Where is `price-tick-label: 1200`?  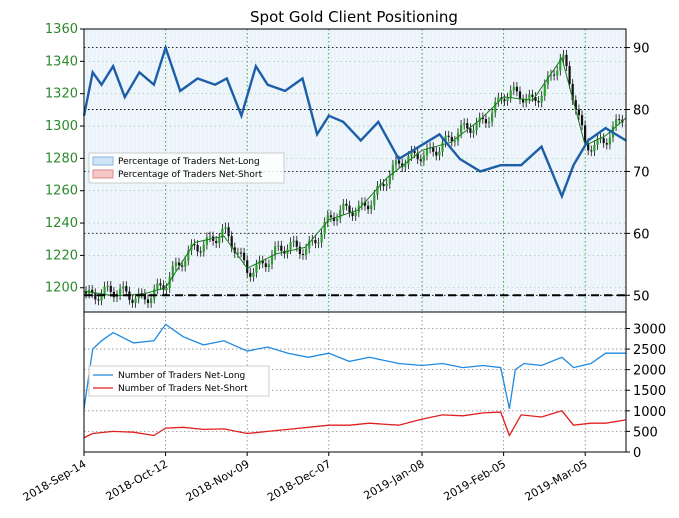
price-tick-label: 1200 is located at coordinates (61, 288).